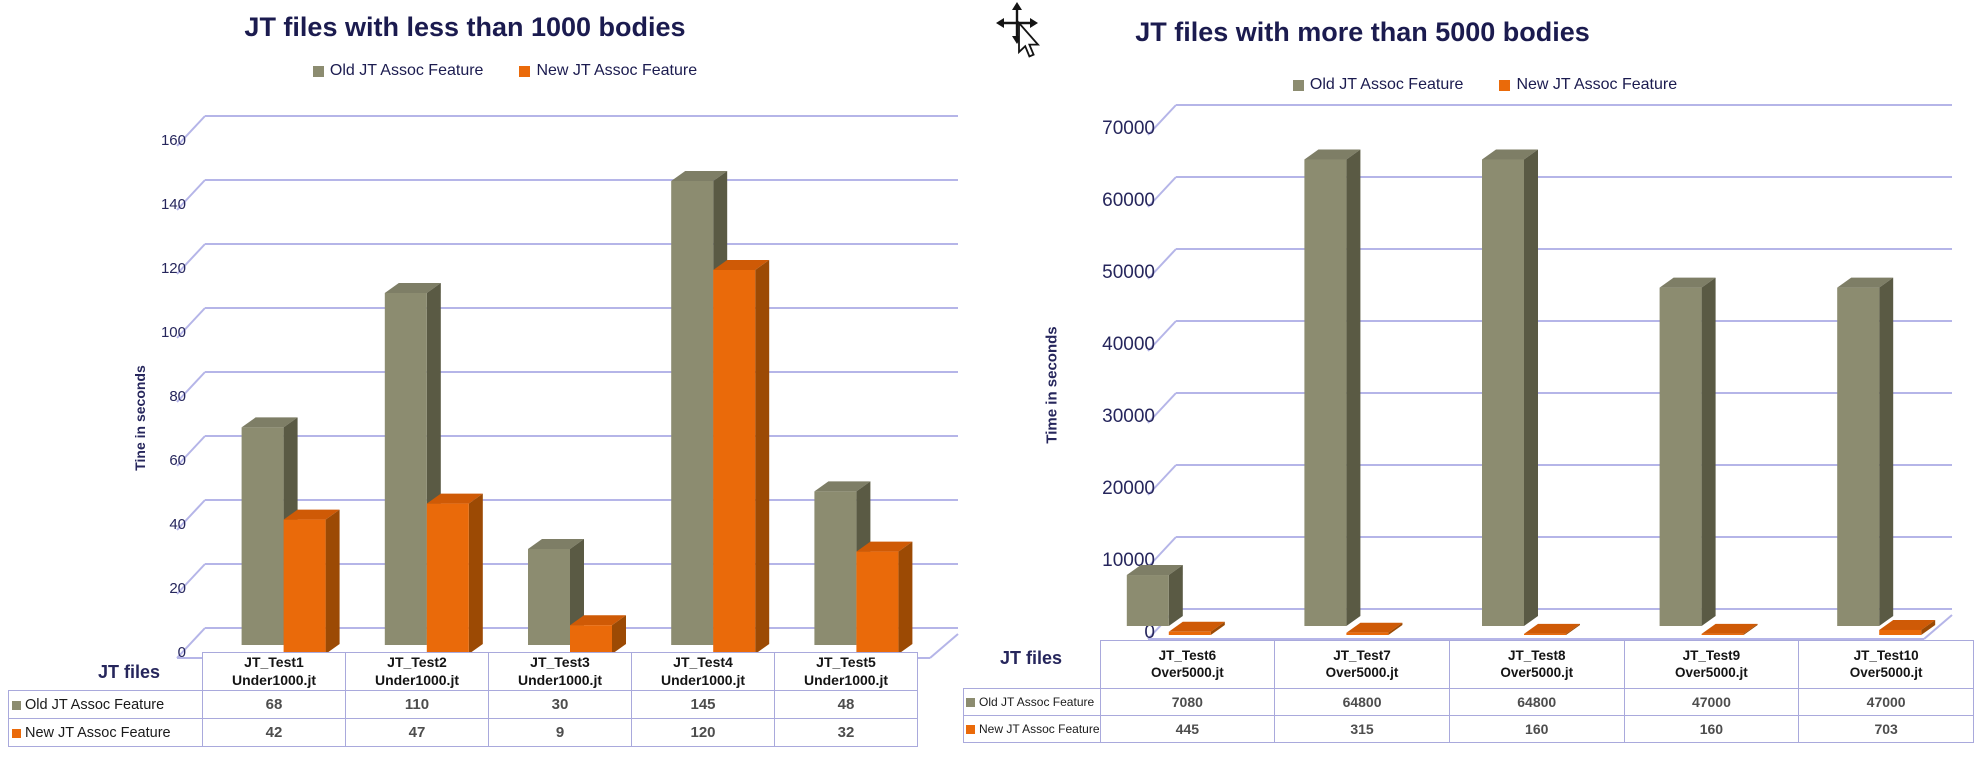 This screenshot has height=770, width=1974. What do you see at coordinates (699, 176) in the screenshot?
I see `bar-old-jt_test4-top` at bounding box center [699, 176].